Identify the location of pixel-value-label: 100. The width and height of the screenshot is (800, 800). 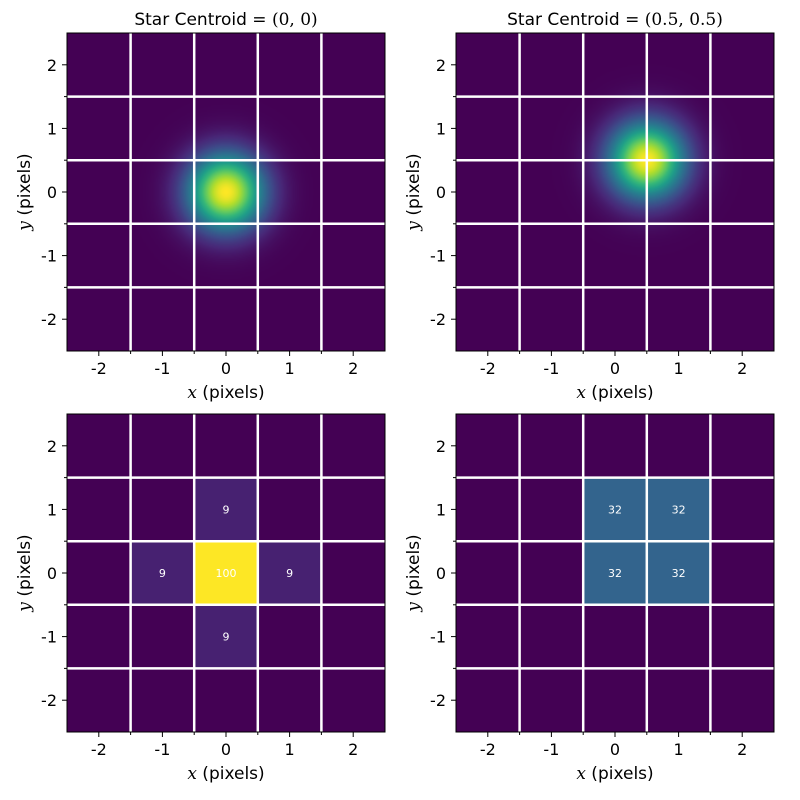
(226, 573).